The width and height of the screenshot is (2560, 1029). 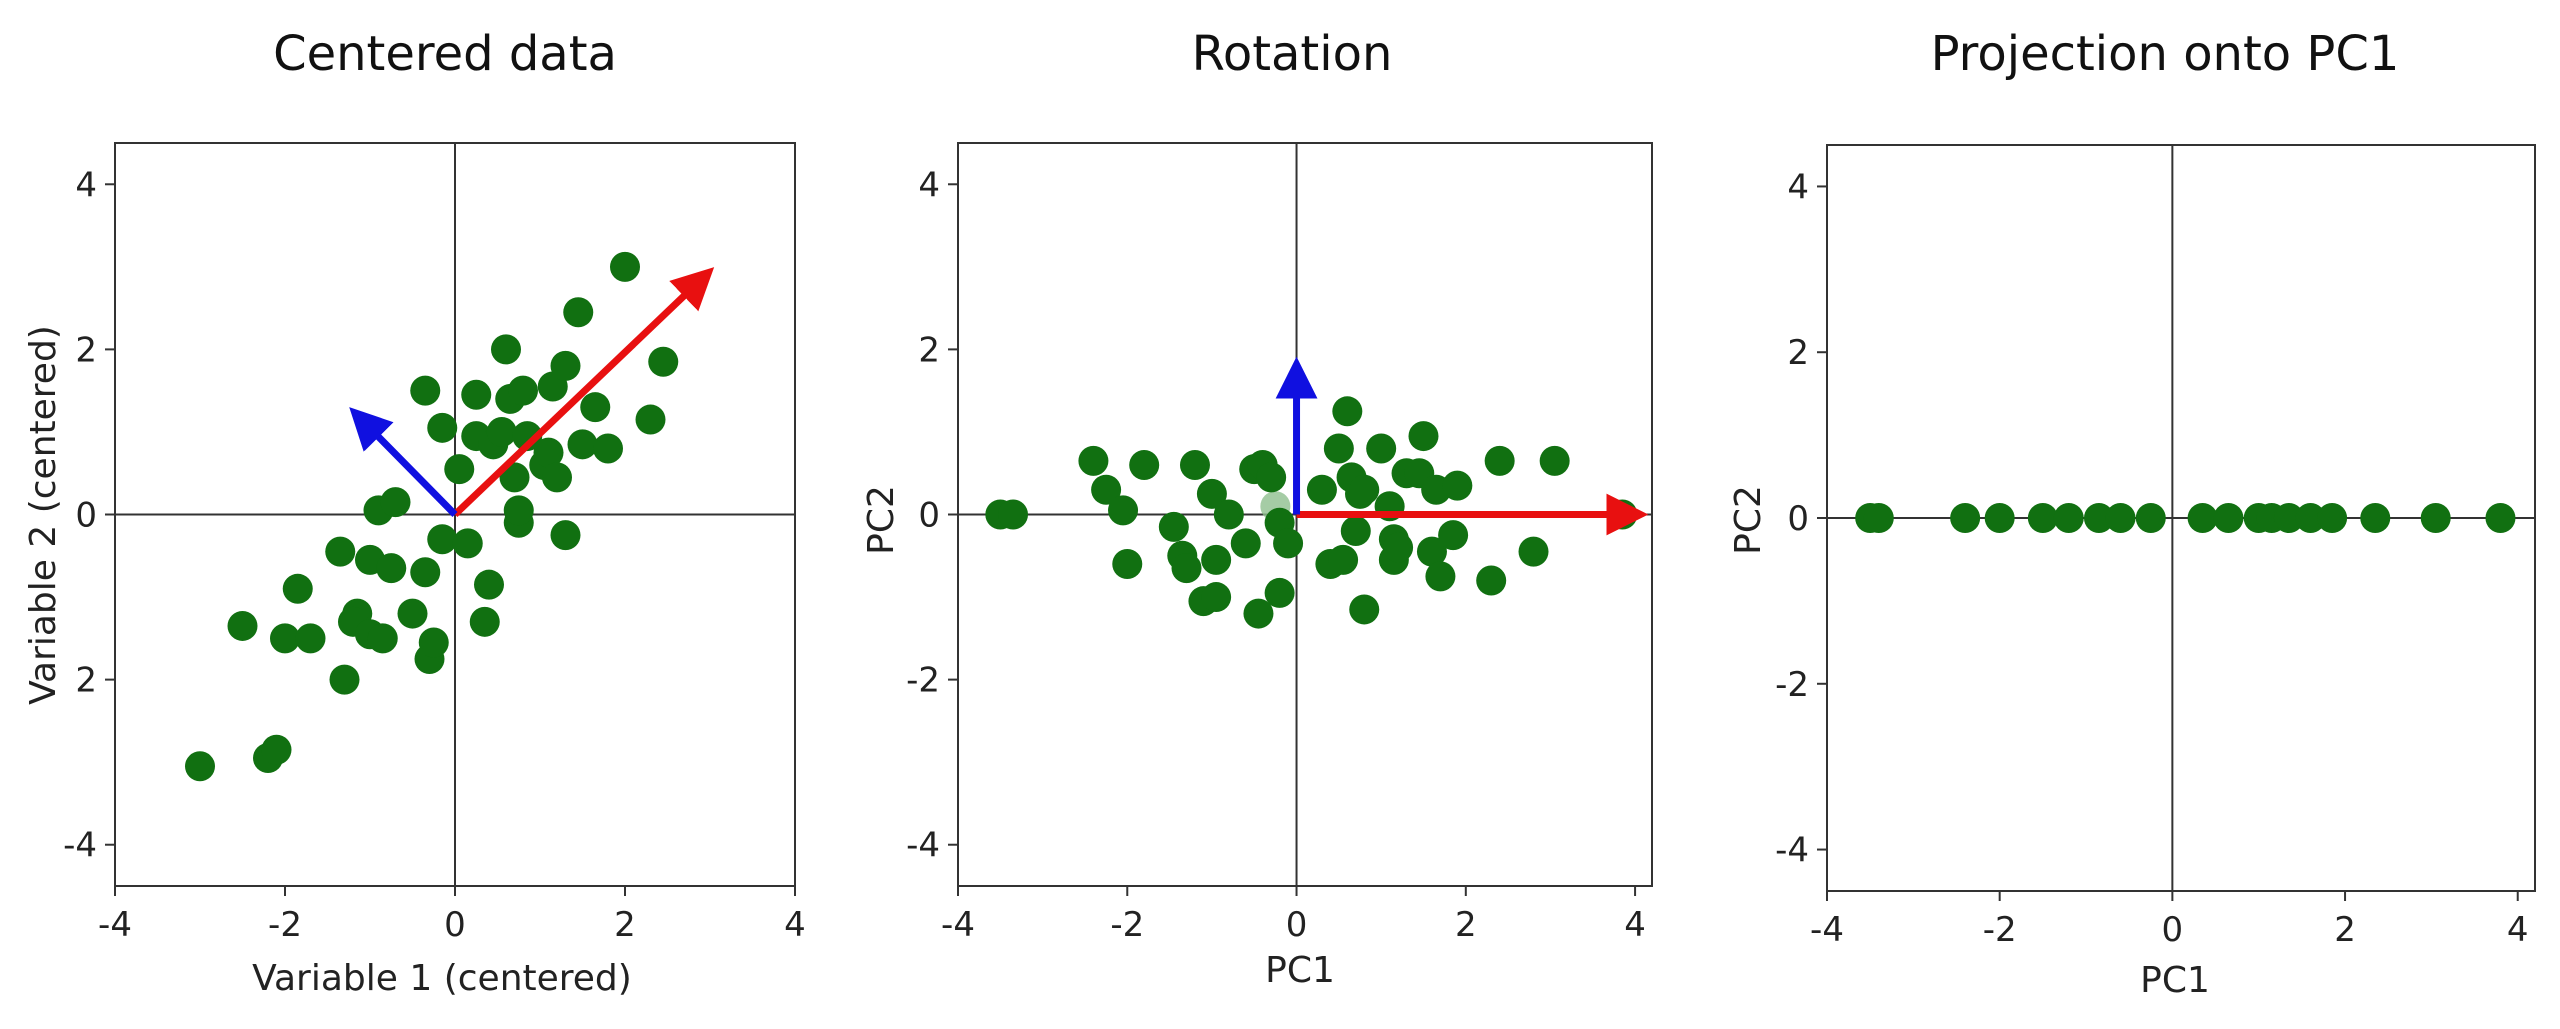 I want to click on pc1-vector-arrow, so click(x=583, y=392).